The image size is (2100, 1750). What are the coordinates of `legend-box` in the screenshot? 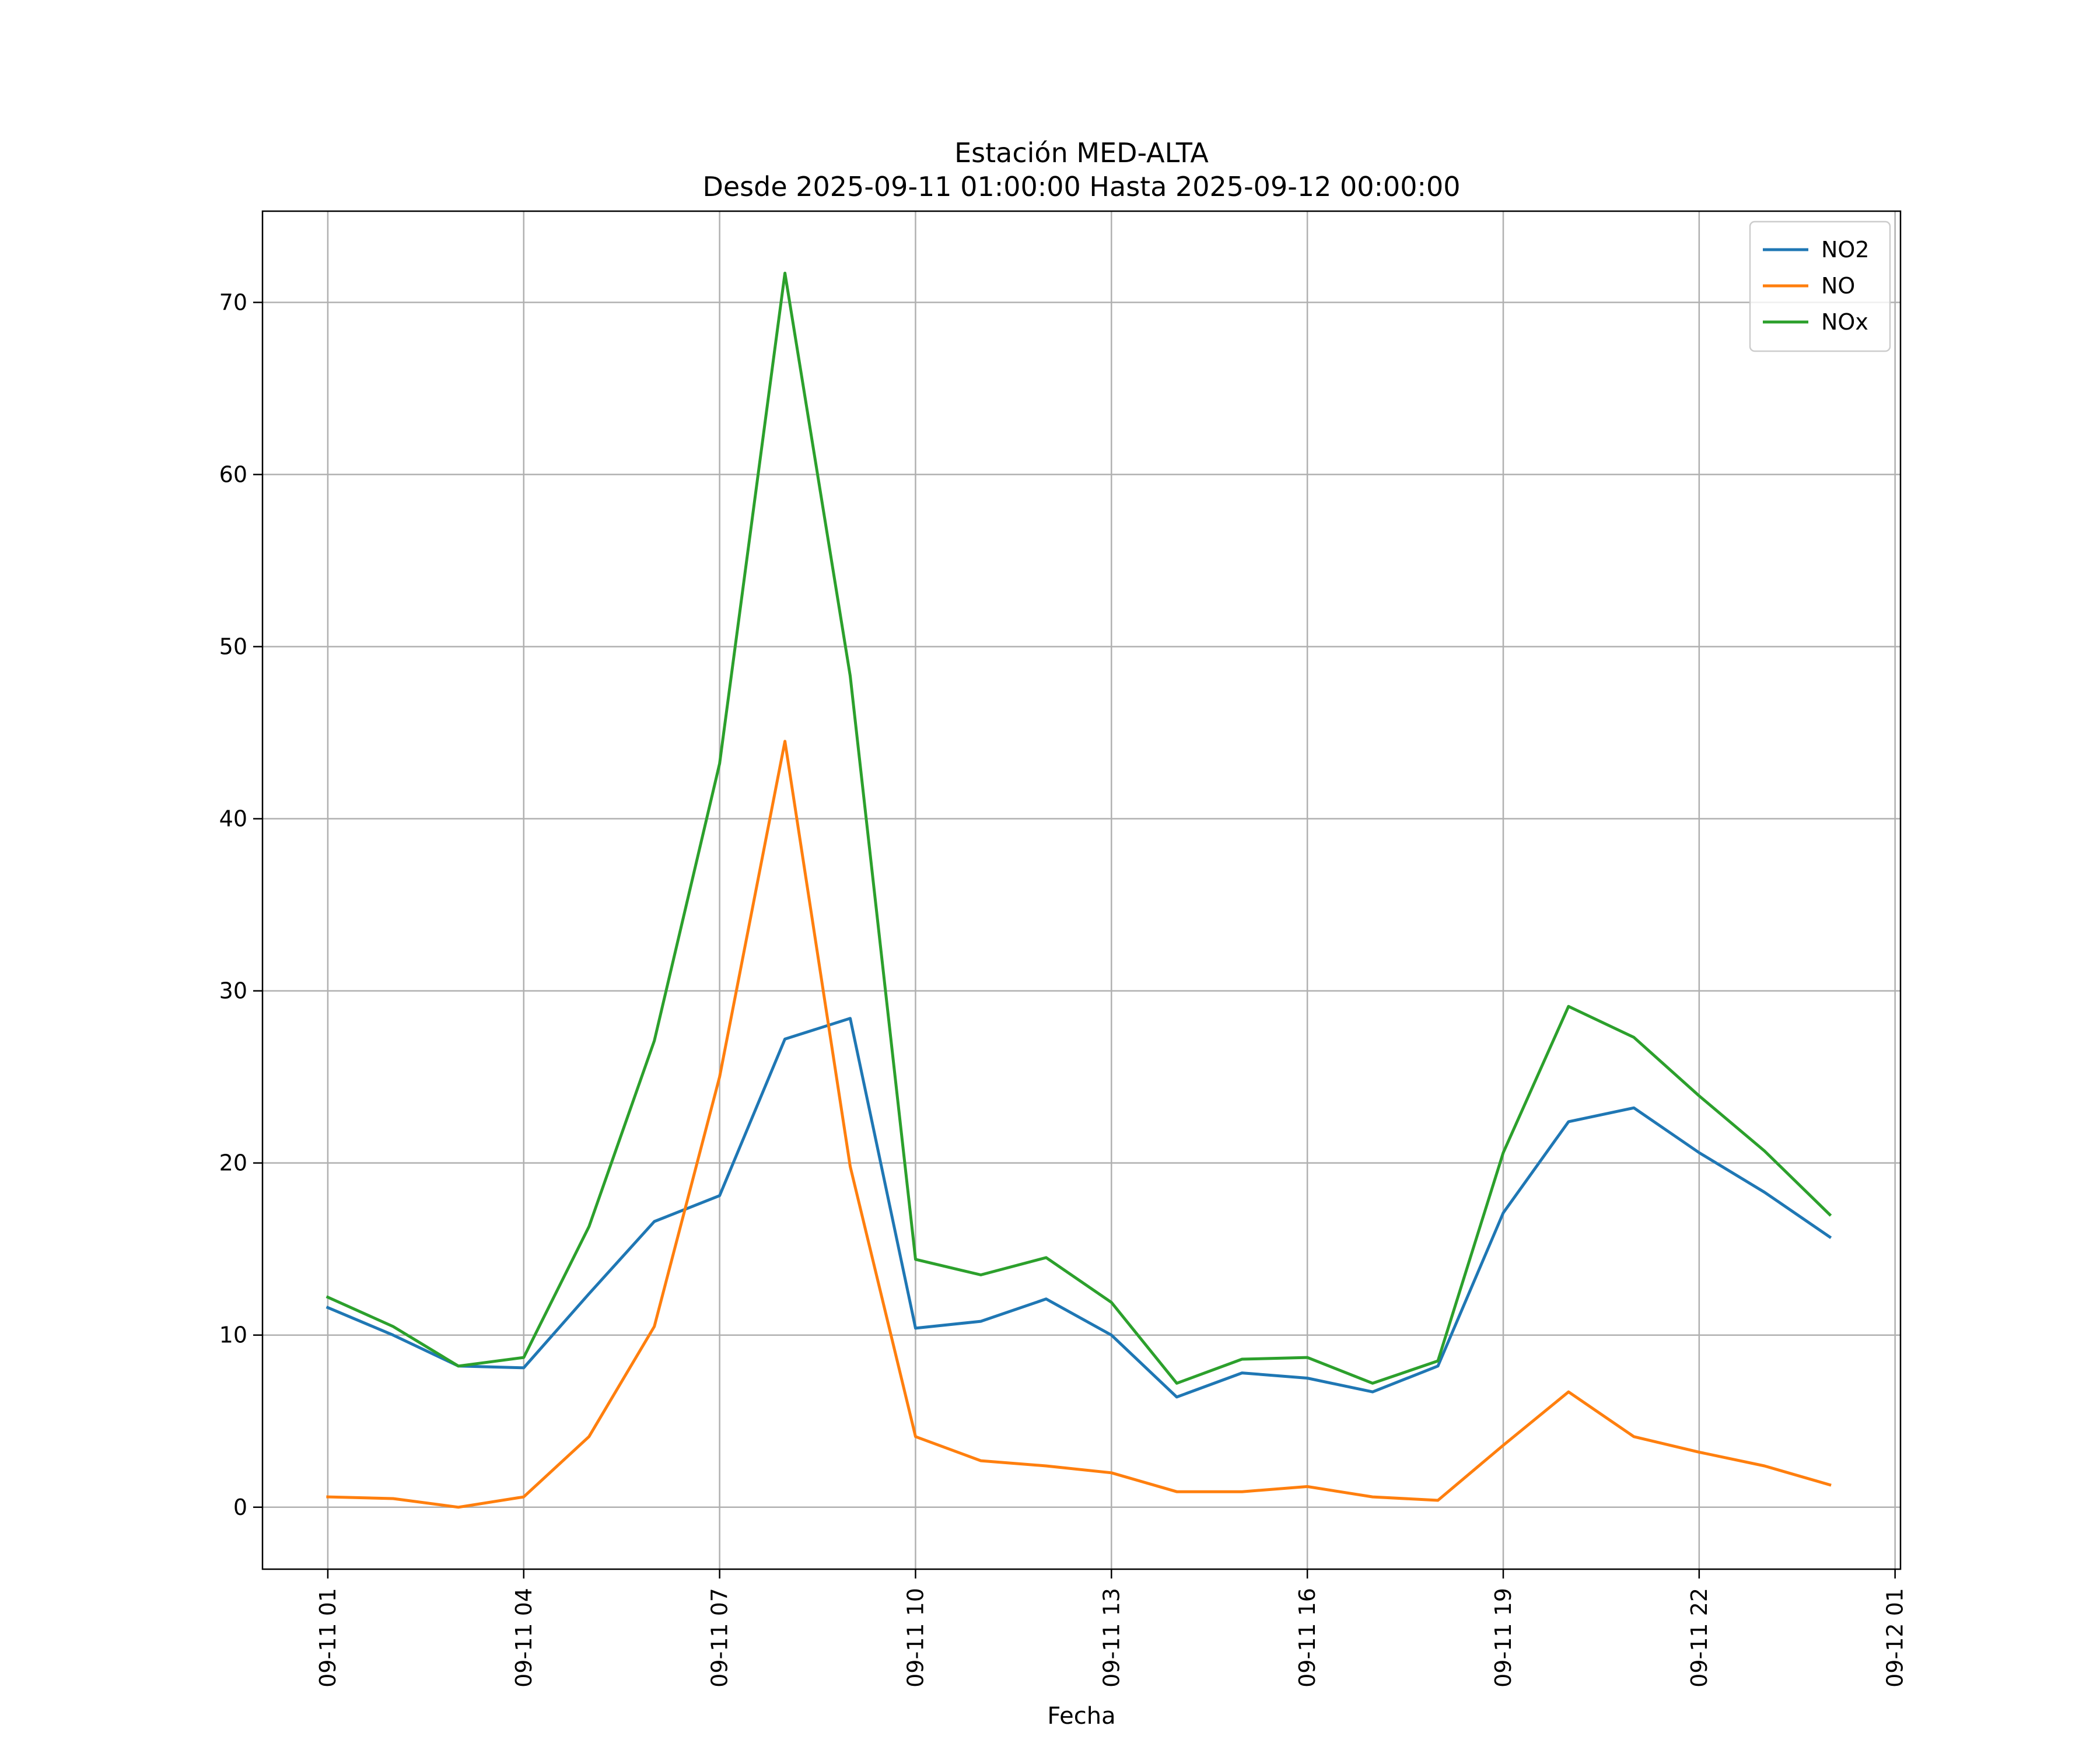 It's located at (1820, 286).